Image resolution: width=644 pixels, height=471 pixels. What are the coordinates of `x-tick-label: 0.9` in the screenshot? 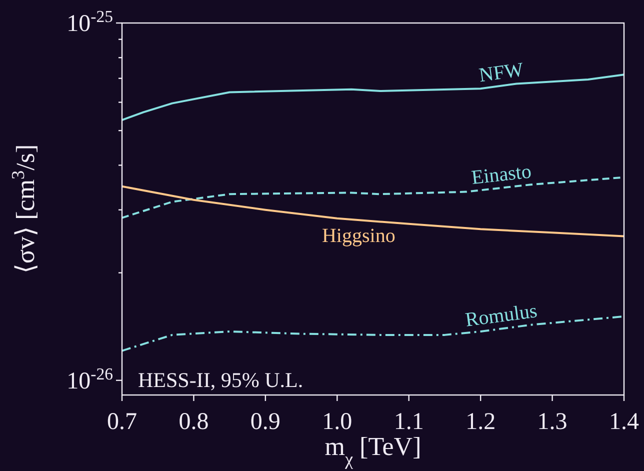 It's located at (265, 422).